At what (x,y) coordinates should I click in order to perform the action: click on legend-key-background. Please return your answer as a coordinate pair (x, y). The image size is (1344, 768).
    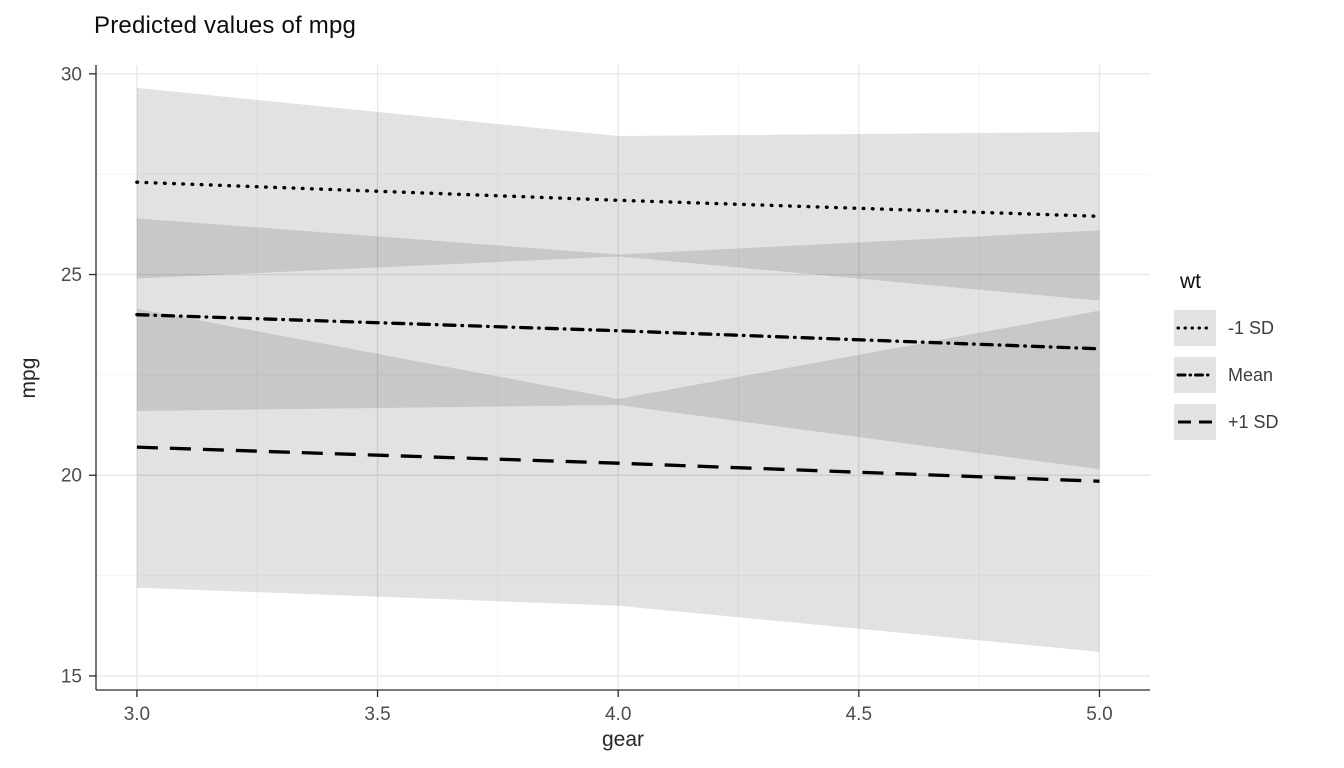
    Looking at the image, I should click on (1195, 328).